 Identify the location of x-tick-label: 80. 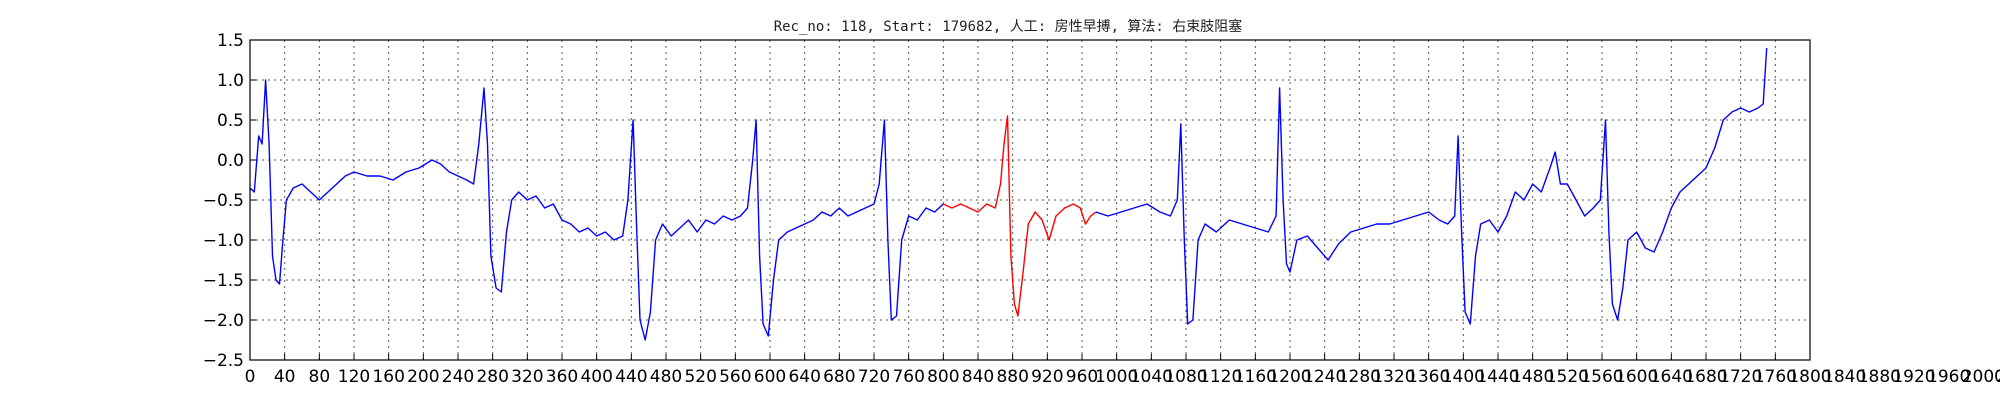
(320, 377).